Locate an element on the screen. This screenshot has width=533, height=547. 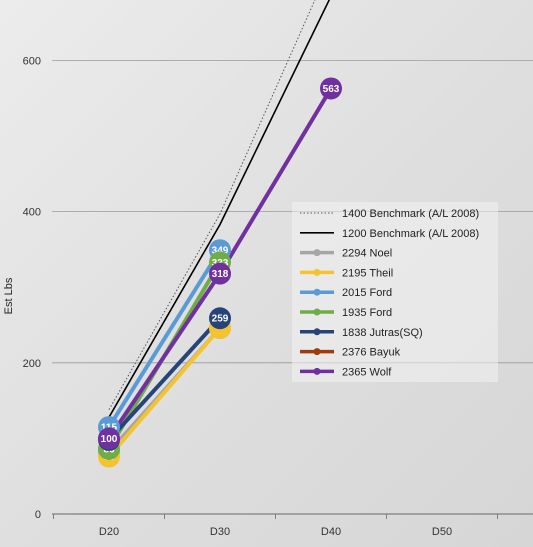
legend-label: 2294 Noel is located at coordinates (367, 254).